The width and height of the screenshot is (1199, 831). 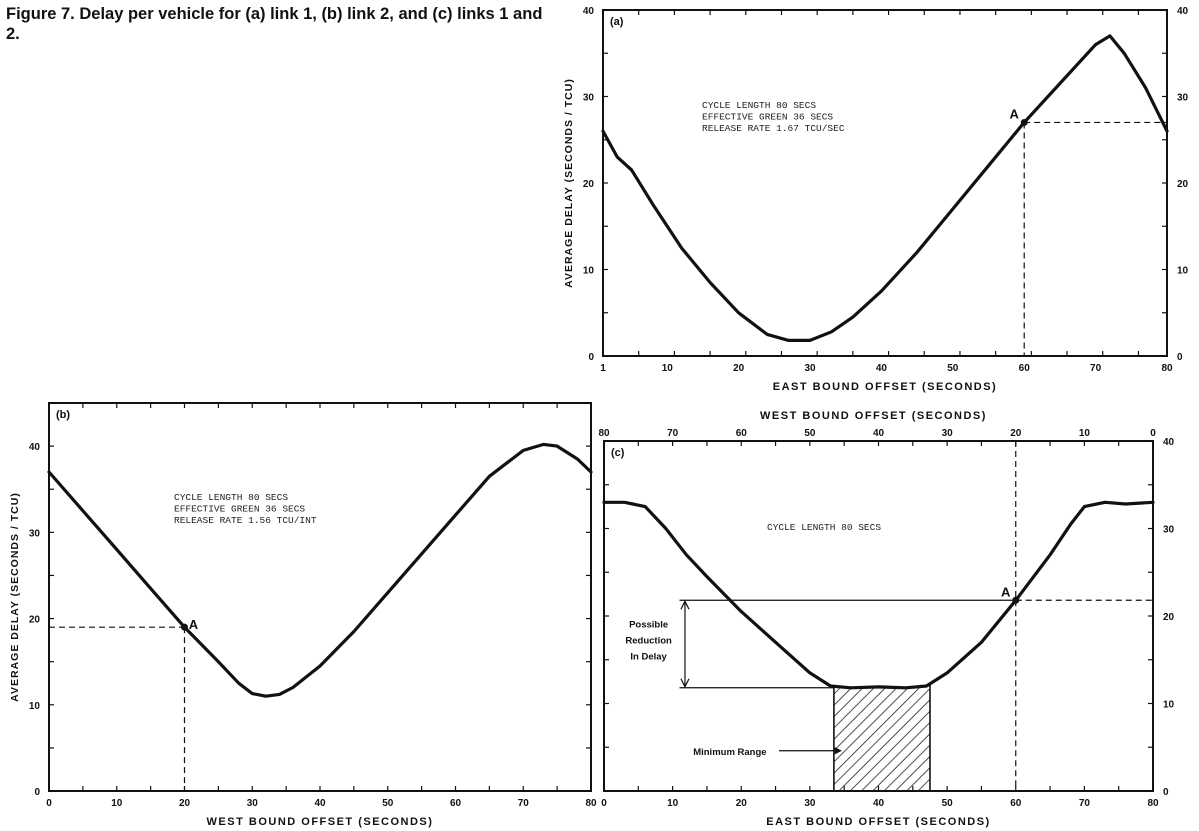 I want to click on x-tick-label-a: 80, so click(x=1167, y=368).